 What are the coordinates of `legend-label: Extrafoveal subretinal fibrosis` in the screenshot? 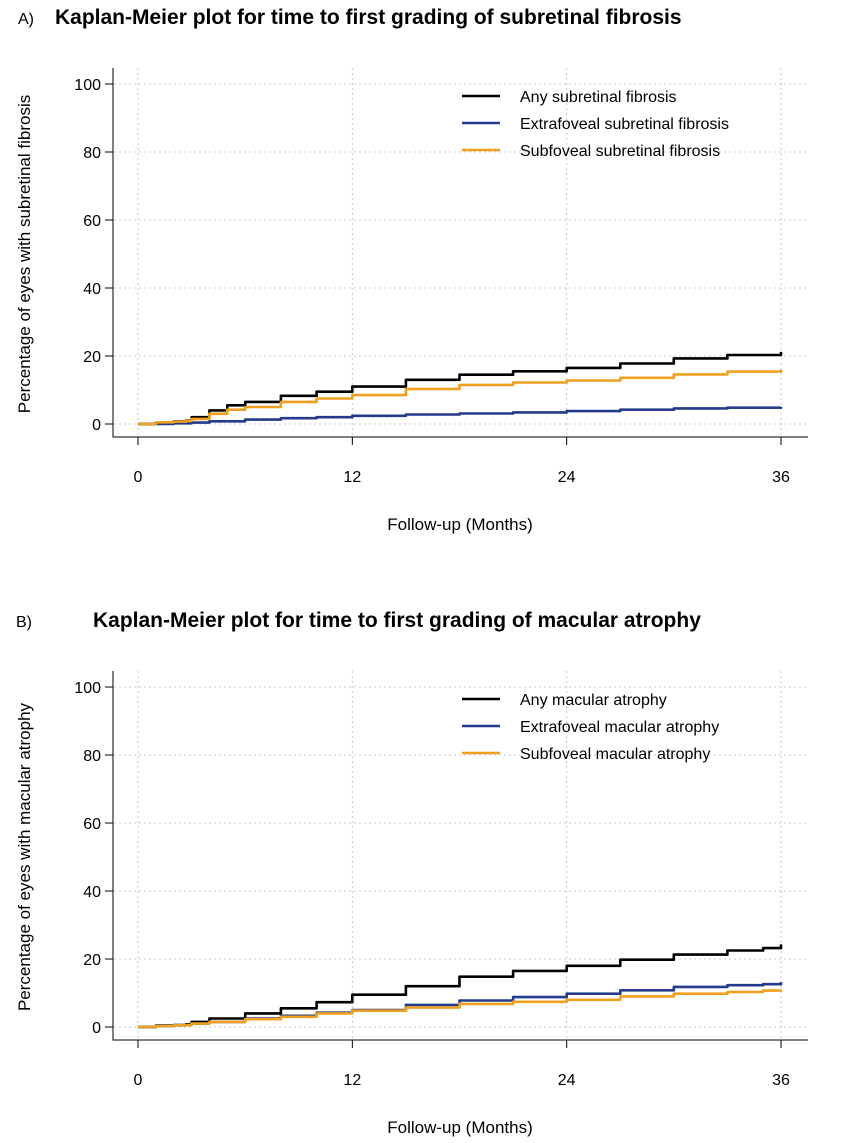 It's located at (624, 124).